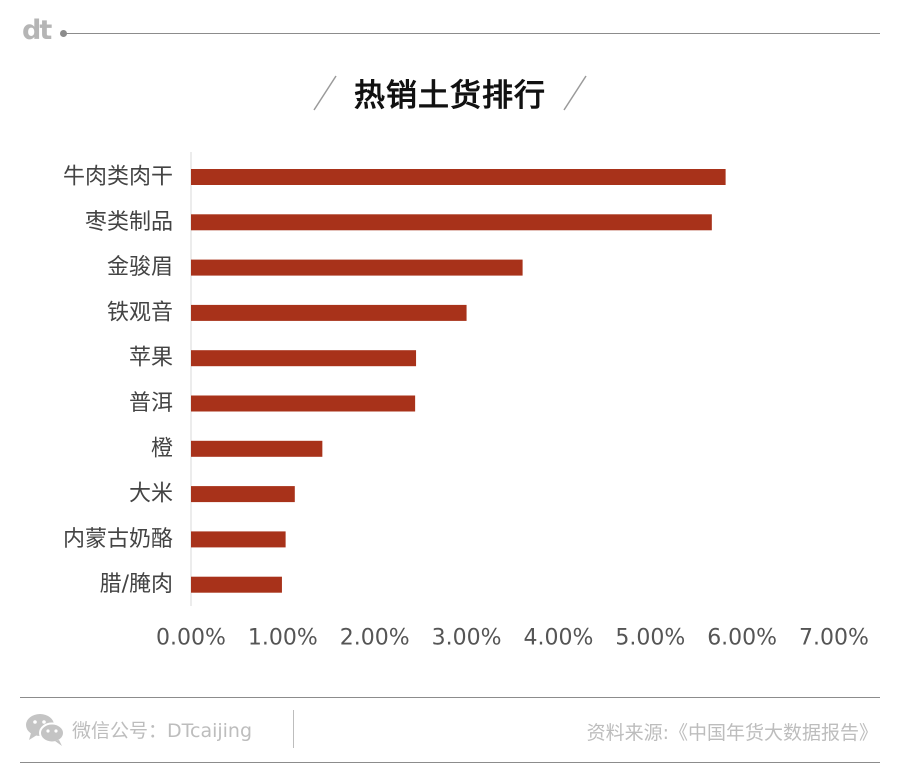 The height and width of the screenshot is (773, 900). Describe the element at coordinates (191, 638) in the screenshot. I see `x-tick-label: 0.00%` at that location.